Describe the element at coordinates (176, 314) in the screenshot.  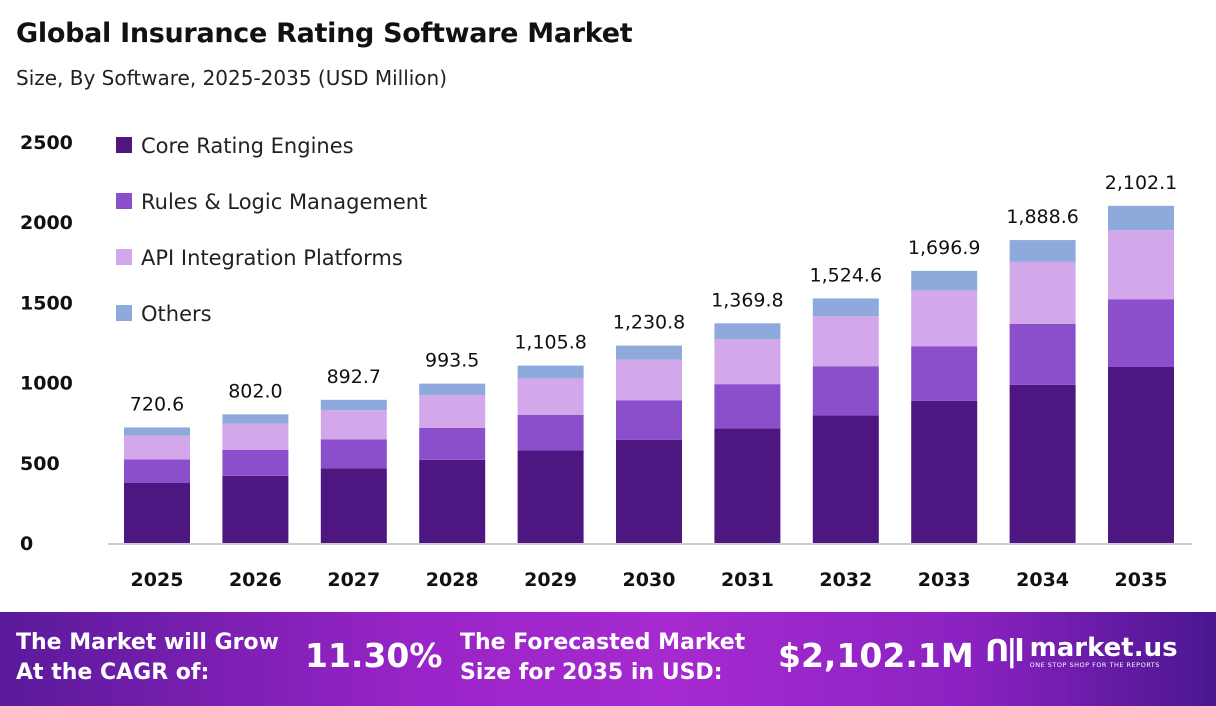
I see `legend-label: Others` at that location.